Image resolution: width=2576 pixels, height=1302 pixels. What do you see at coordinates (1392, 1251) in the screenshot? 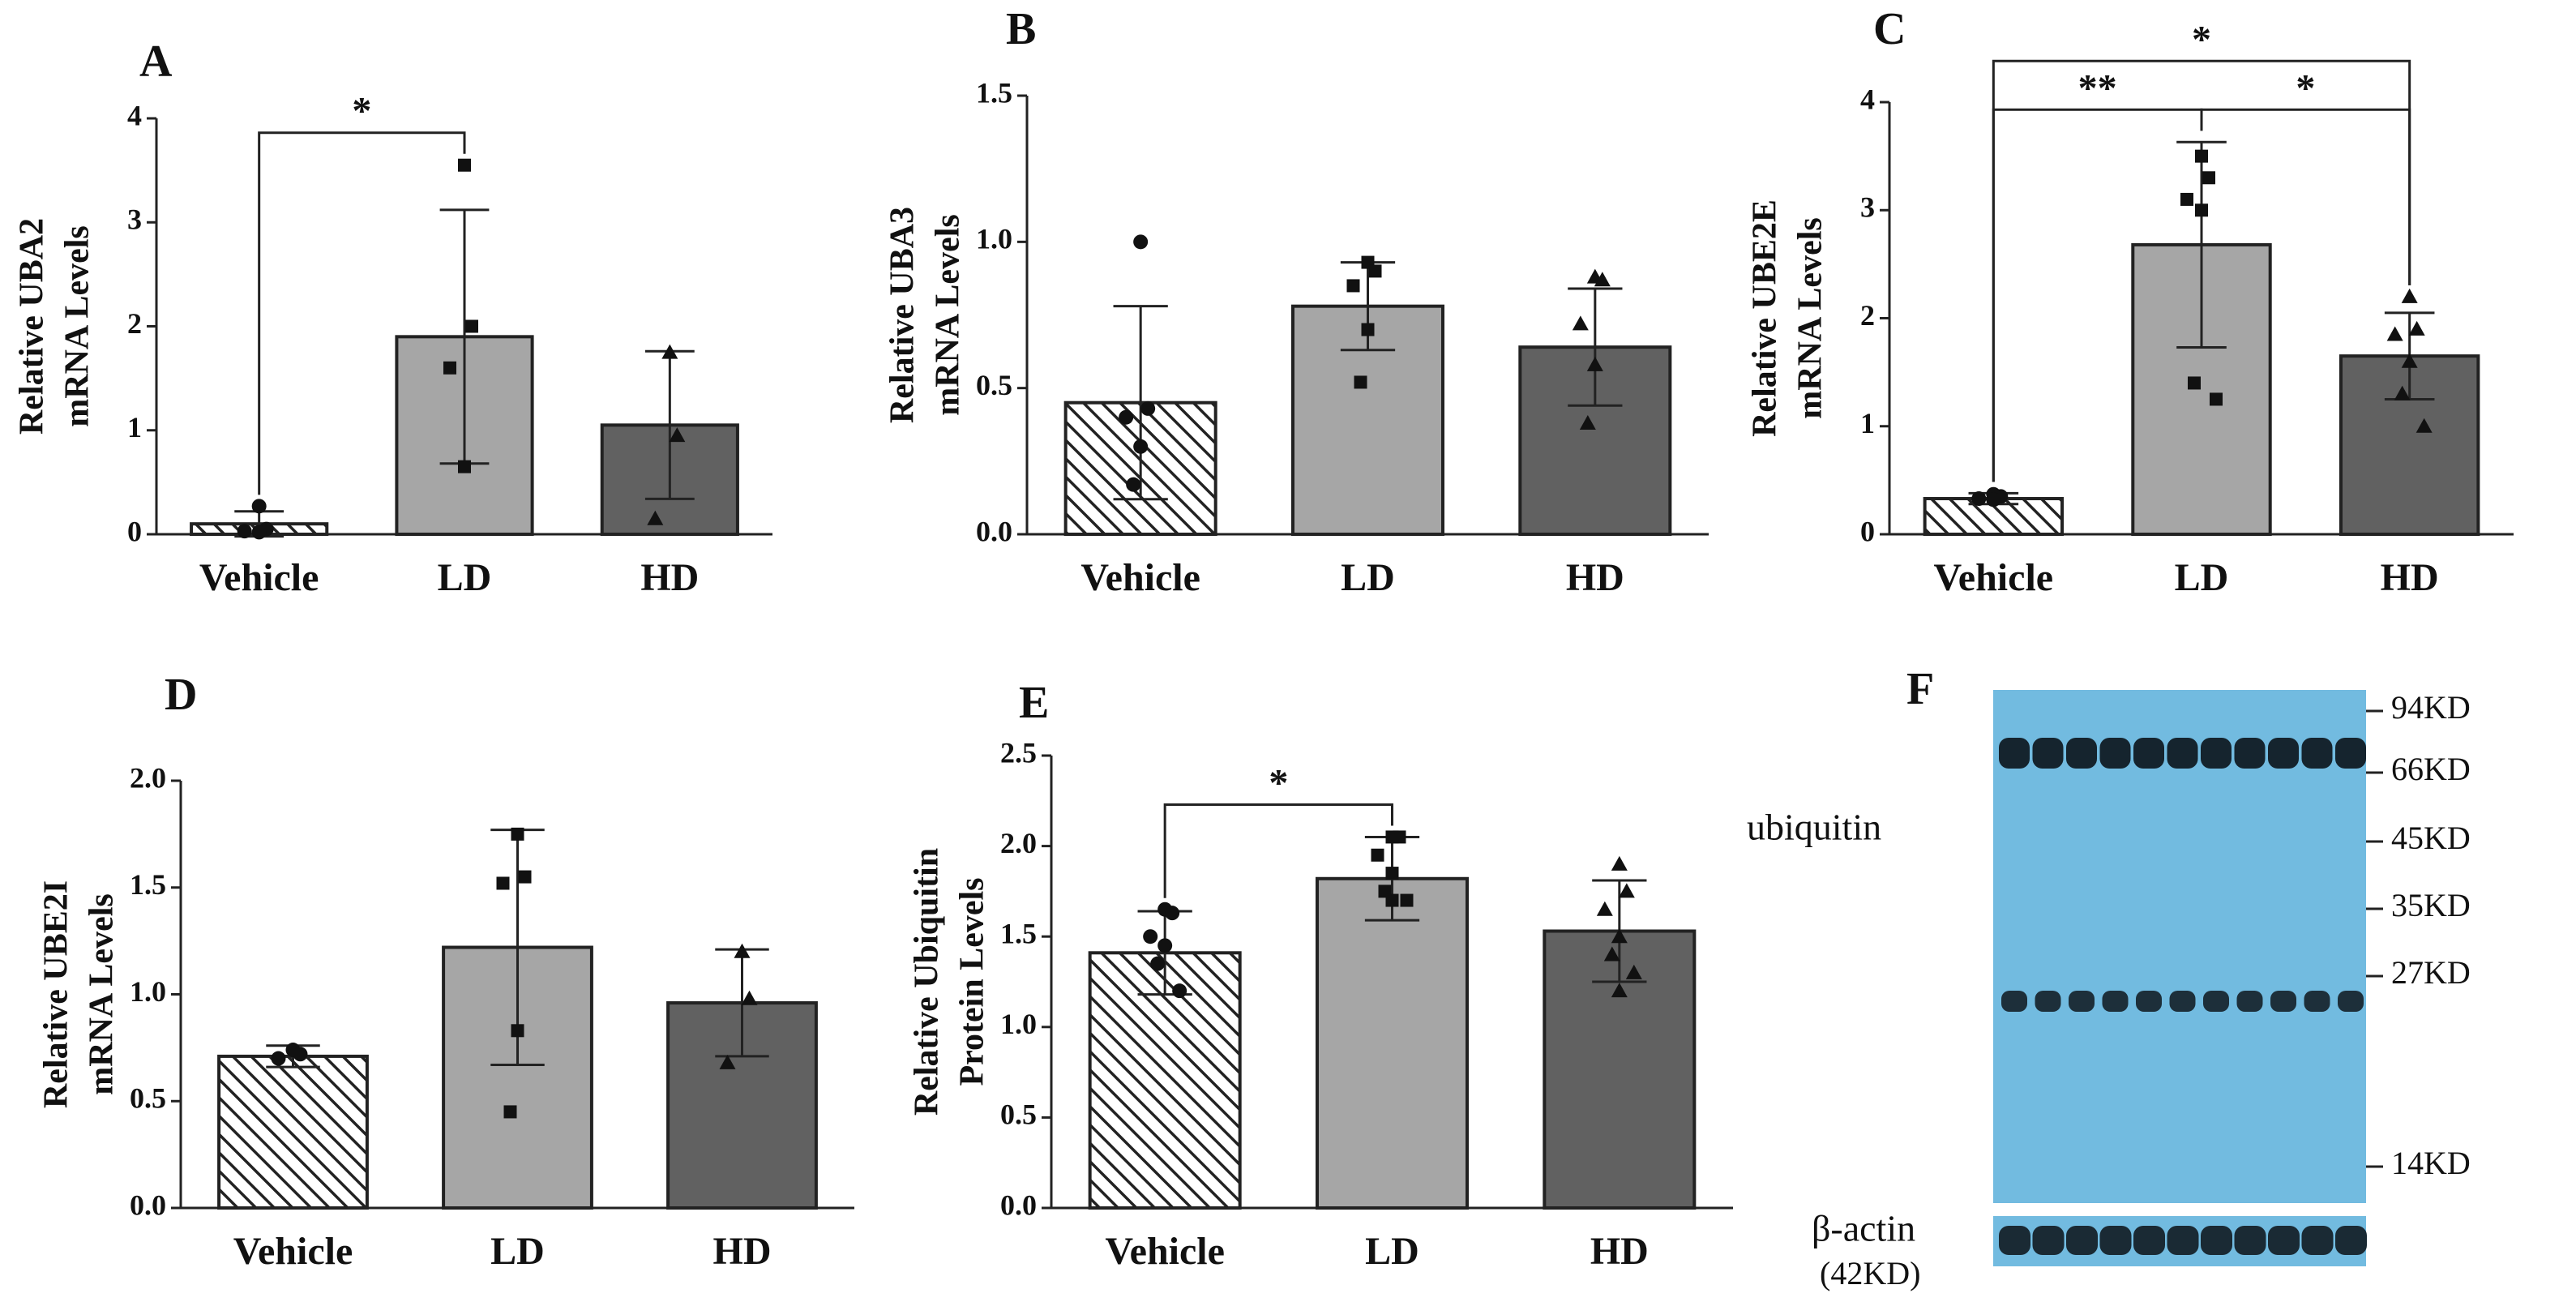
I see `x-tick-label: LD` at bounding box center [1392, 1251].